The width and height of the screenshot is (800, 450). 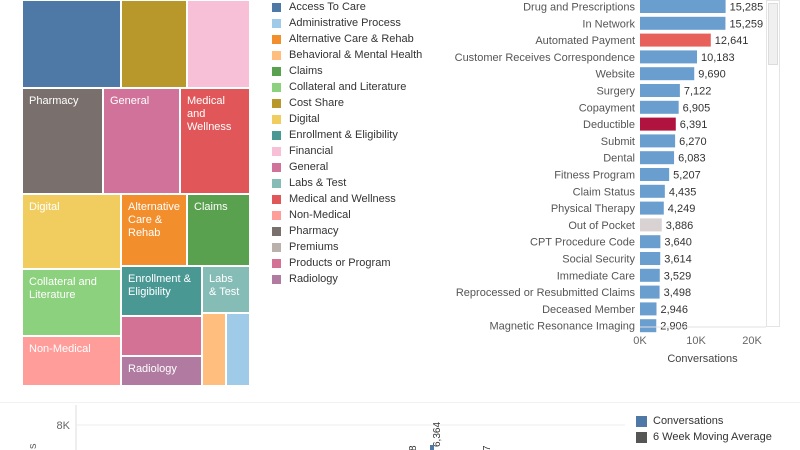 What do you see at coordinates (154, 230) in the screenshot?
I see `treemap-tile-alternative-care: Alternative Care & Rehab` at bounding box center [154, 230].